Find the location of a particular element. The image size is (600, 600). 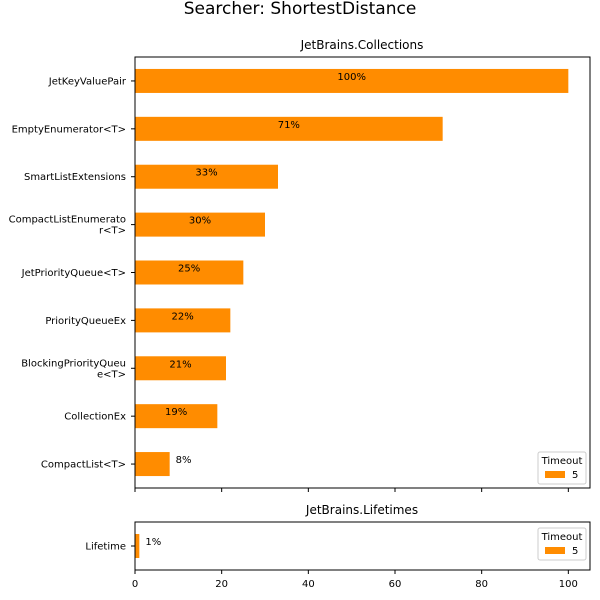

collections-y-tick-label: CompactList<T> is located at coordinates (83, 465).